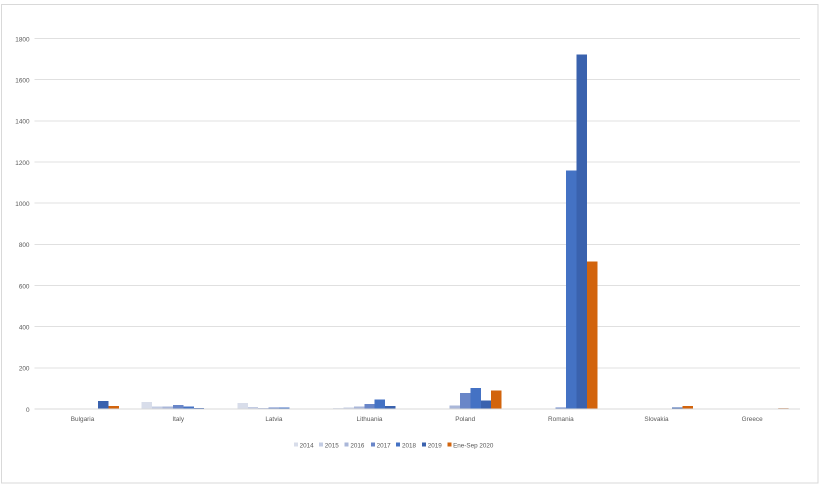 The height and width of the screenshot is (492, 820). What do you see at coordinates (28, 410) in the screenshot?
I see `svg-text: 0` at bounding box center [28, 410].